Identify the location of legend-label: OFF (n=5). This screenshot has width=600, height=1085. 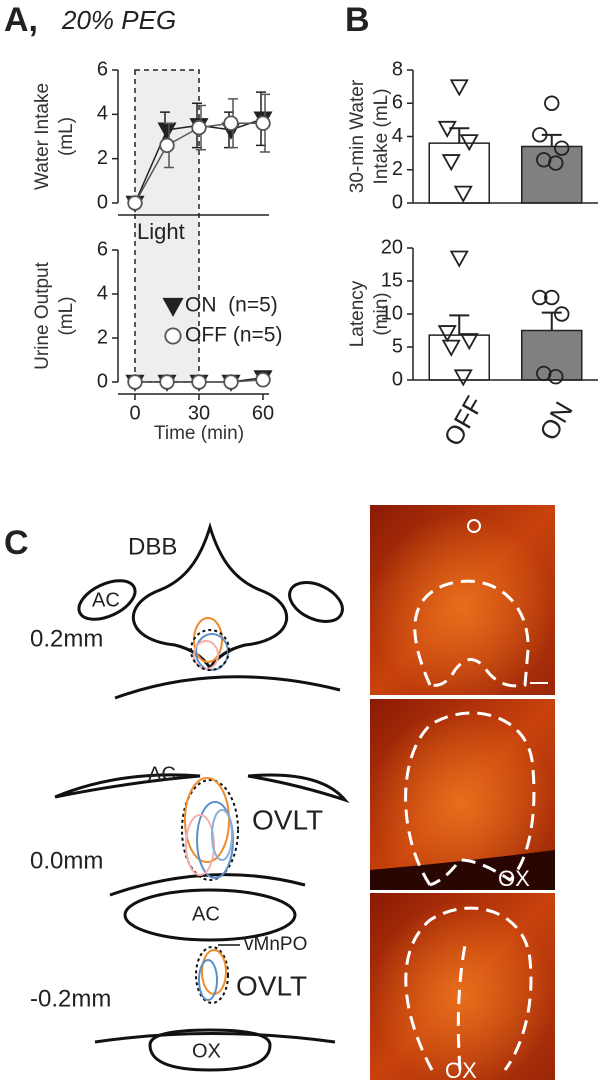
(233, 335).